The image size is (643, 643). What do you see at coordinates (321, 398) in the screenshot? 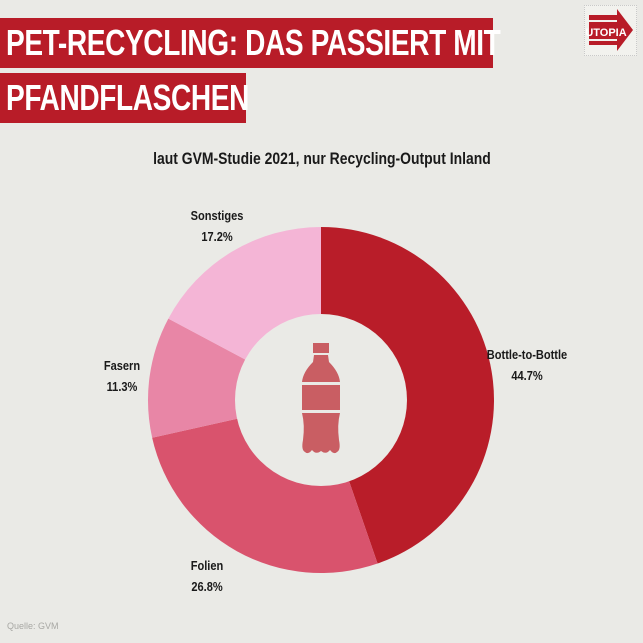
I see `bottle-icon` at bounding box center [321, 398].